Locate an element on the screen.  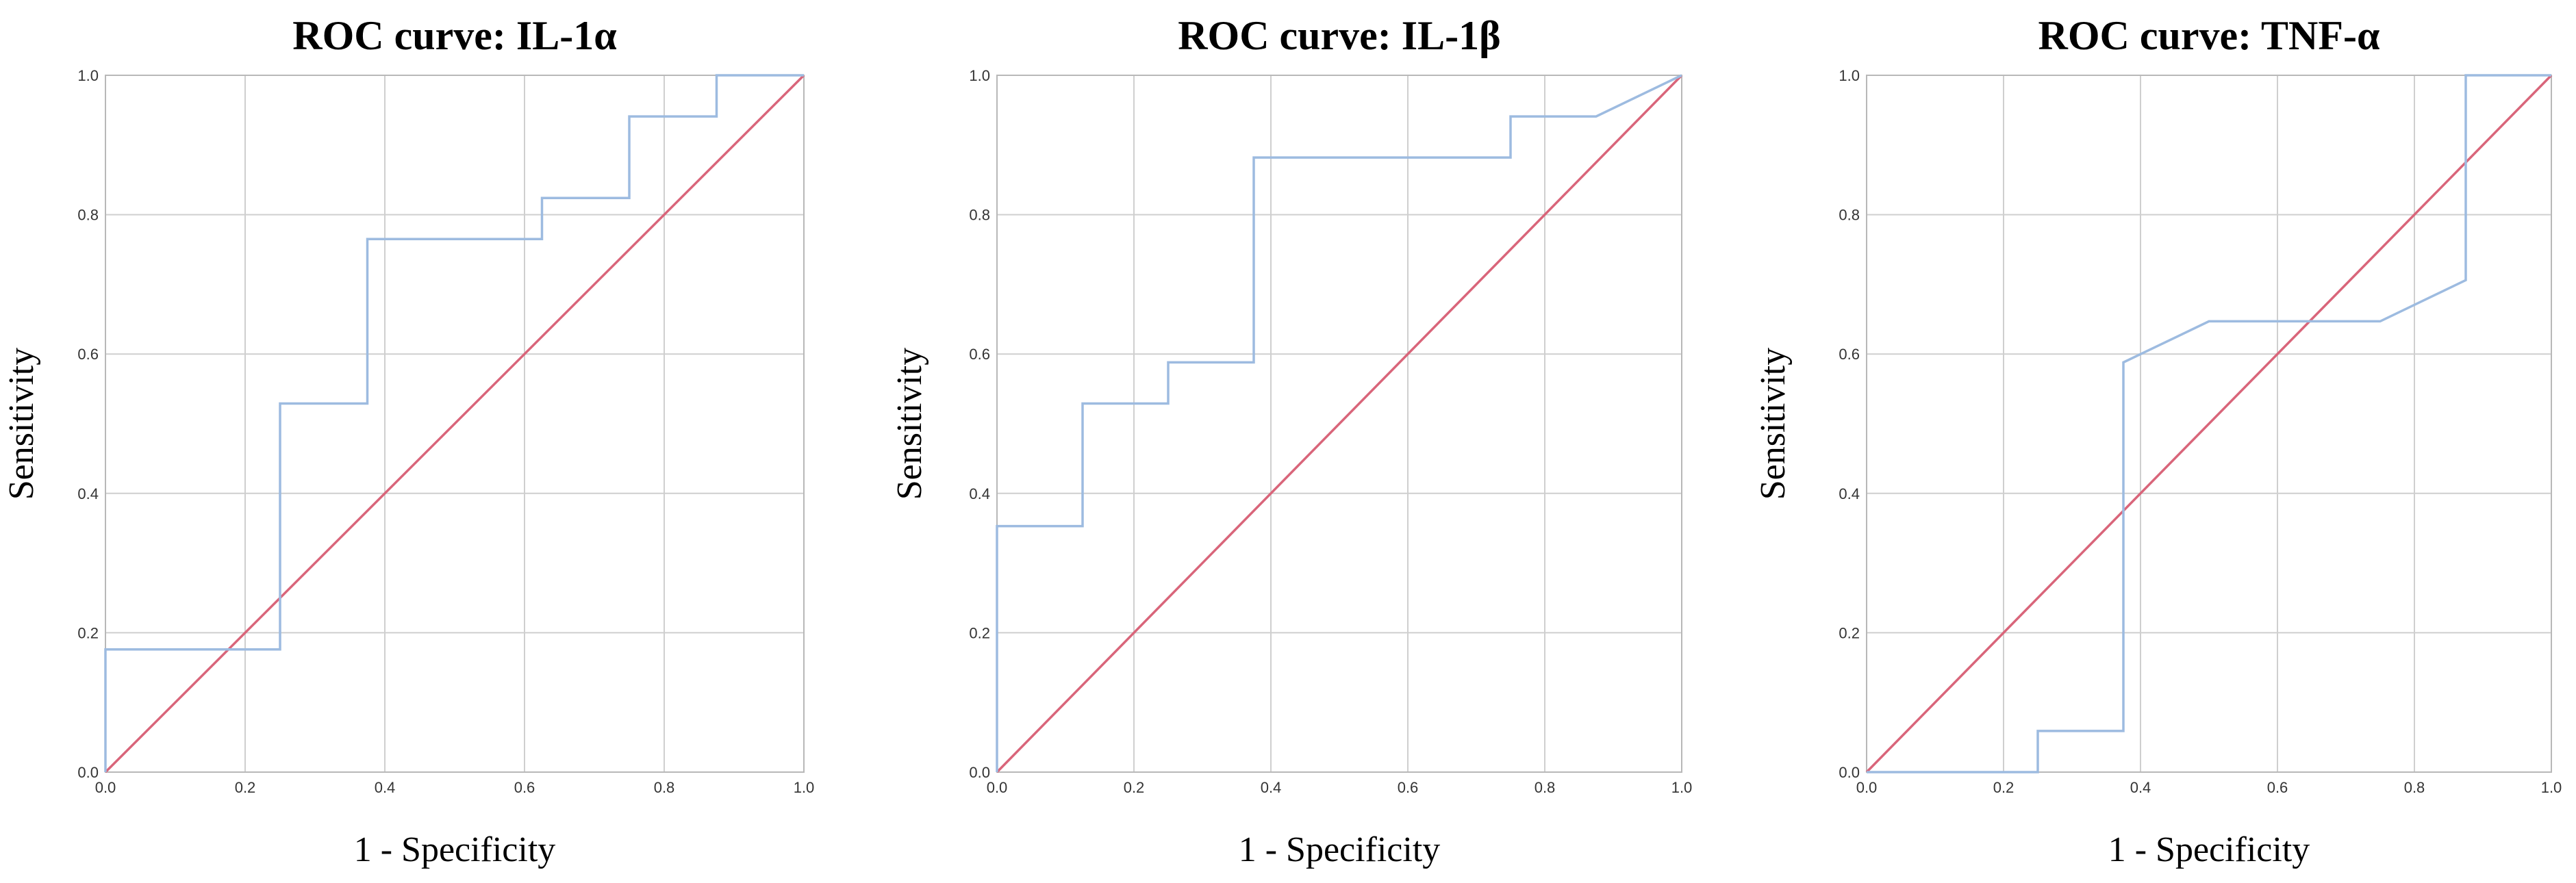
chart-title: ROC curve: IL-1α is located at coordinates (454, 35).